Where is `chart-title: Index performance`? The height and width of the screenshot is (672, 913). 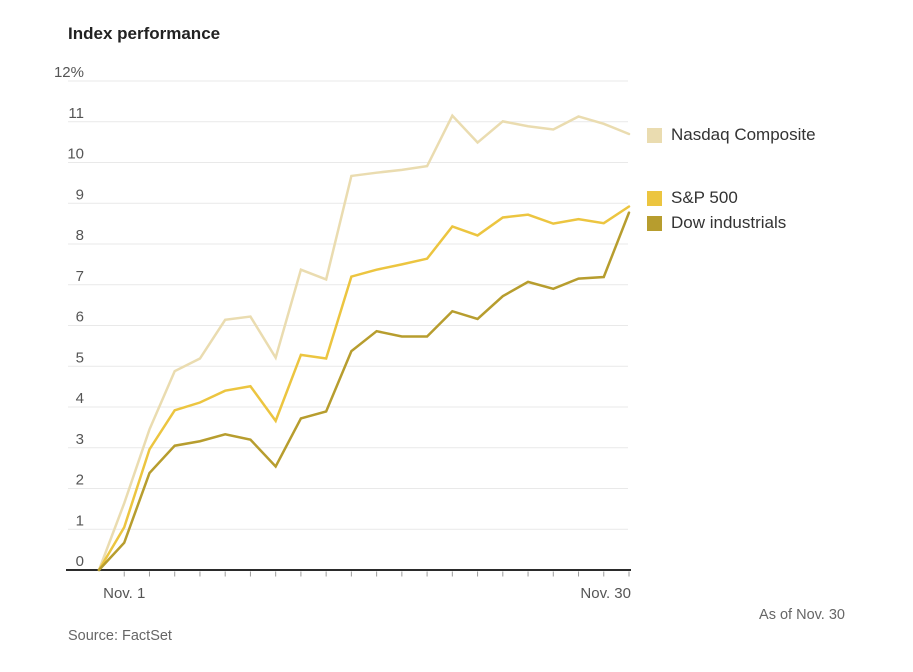
chart-title: Index performance is located at coordinates (144, 33).